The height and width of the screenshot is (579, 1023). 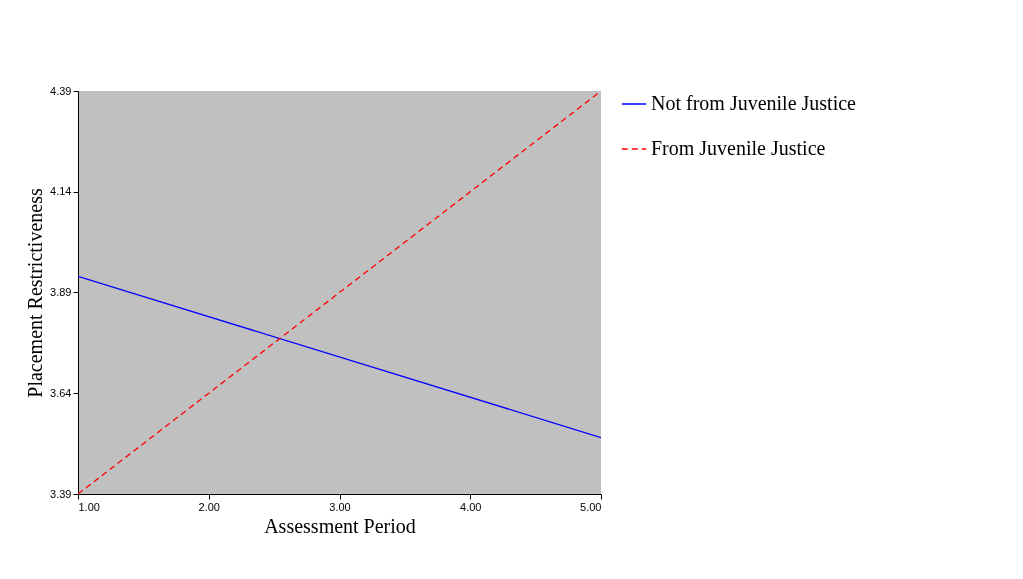 What do you see at coordinates (61, 292) in the screenshot?
I see `y-tick-label: 3.89` at bounding box center [61, 292].